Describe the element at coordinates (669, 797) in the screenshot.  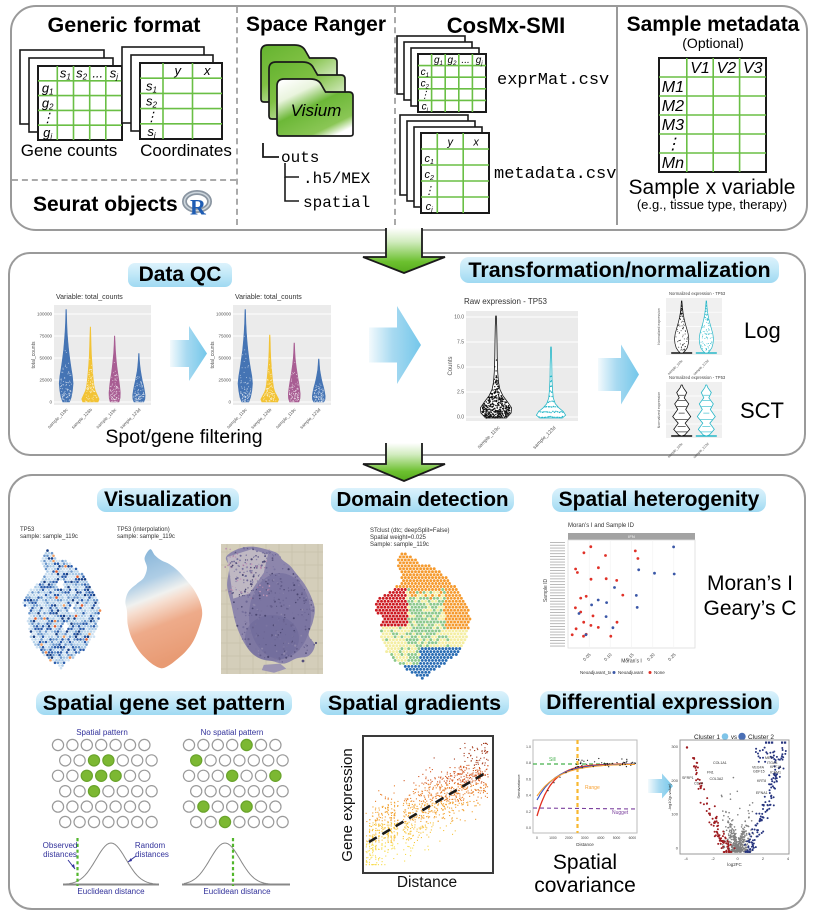
I see `svg-text: -log10(p-value)` at that location.